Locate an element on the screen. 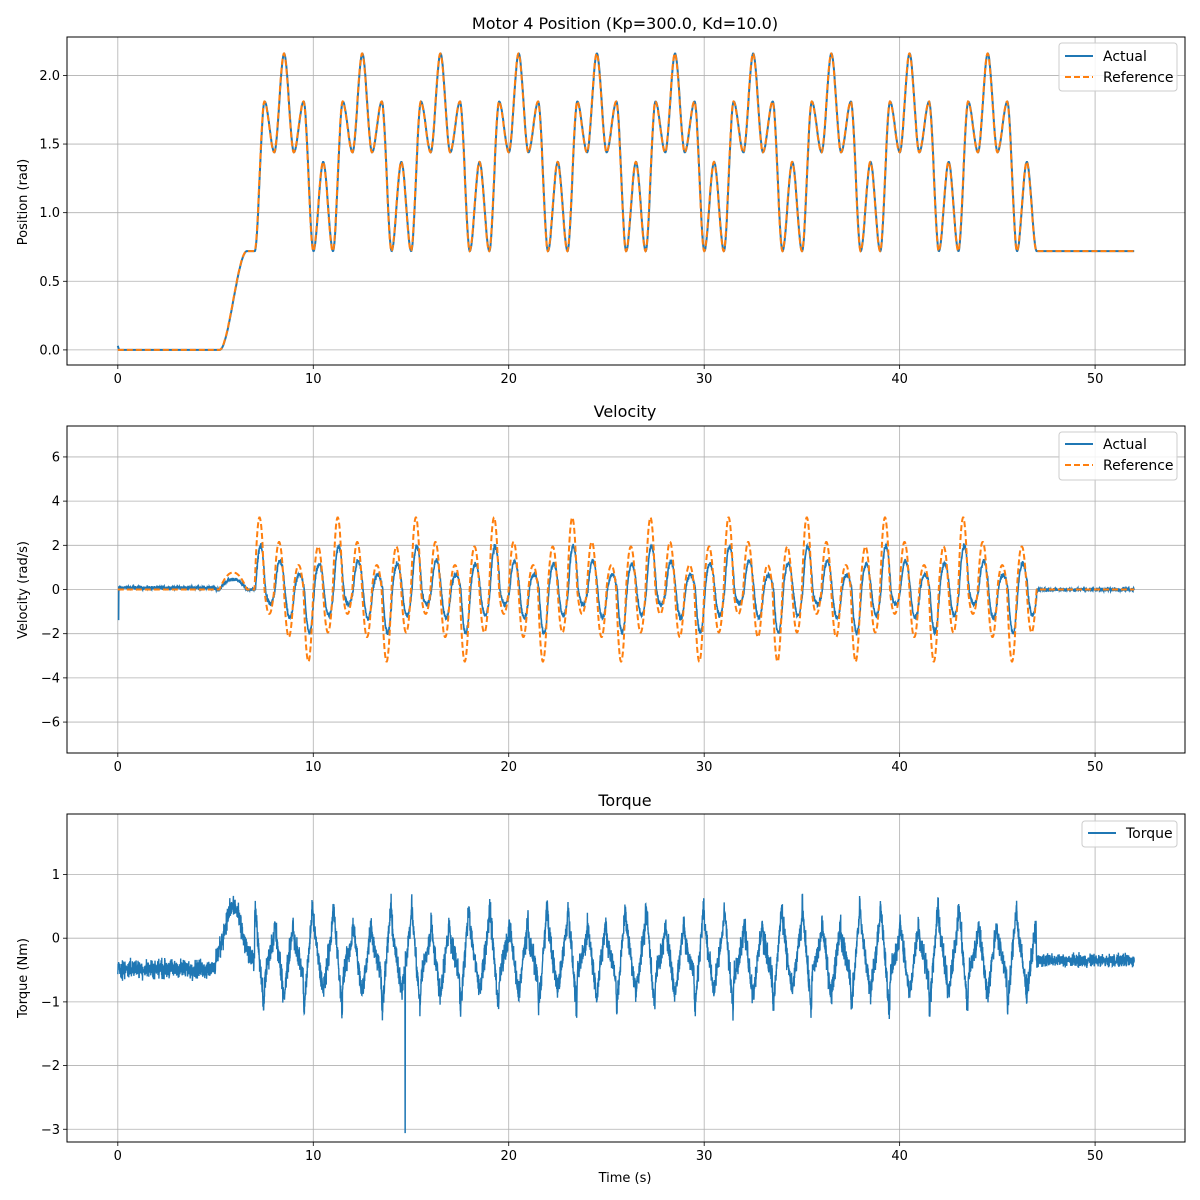 This screenshot has width=1200, height=1200. velocity-xtick-label: 40 is located at coordinates (899, 767).